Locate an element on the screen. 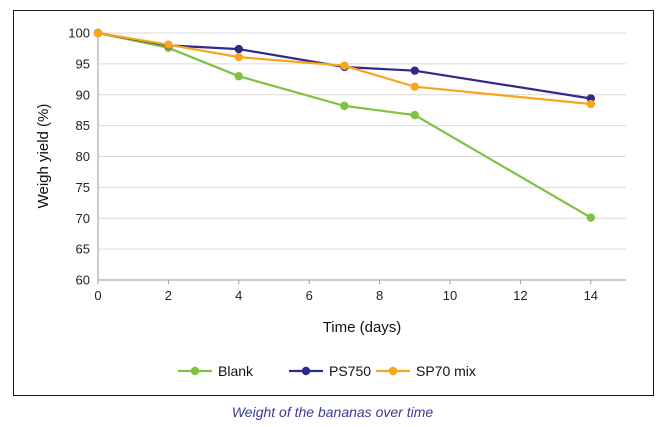 The image size is (665, 427). legend-item-sp70-mix: SP70 mix is located at coordinates (426, 371).